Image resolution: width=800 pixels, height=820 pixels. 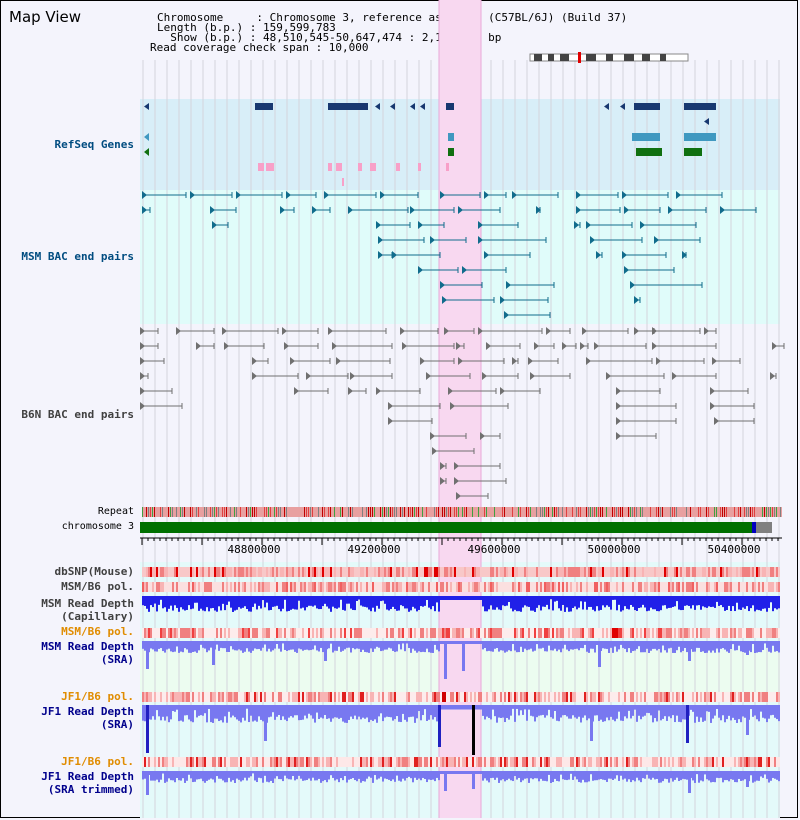 What do you see at coordinates (146, 106) in the screenshot?
I see `gene-arrow` at bounding box center [146, 106].